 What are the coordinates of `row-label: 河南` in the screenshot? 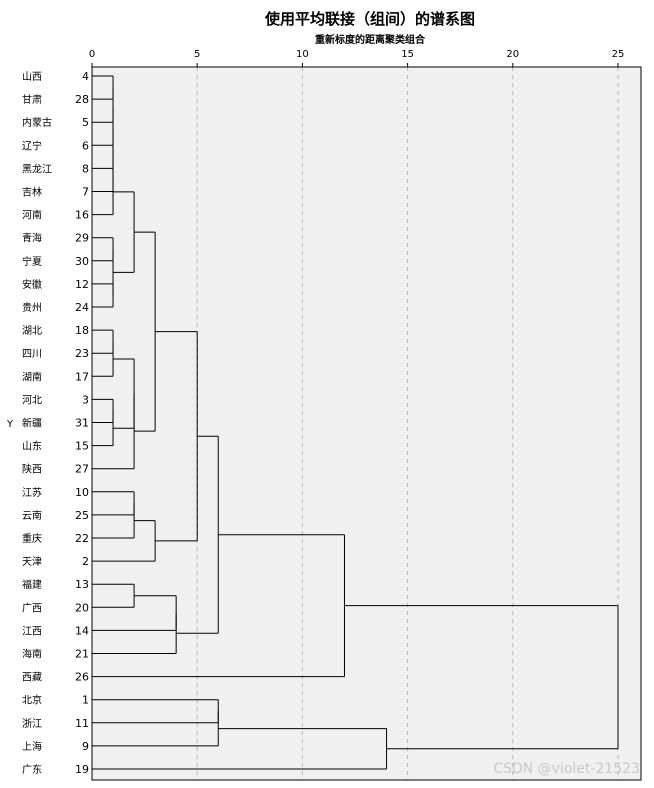 It's located at (32, 215).